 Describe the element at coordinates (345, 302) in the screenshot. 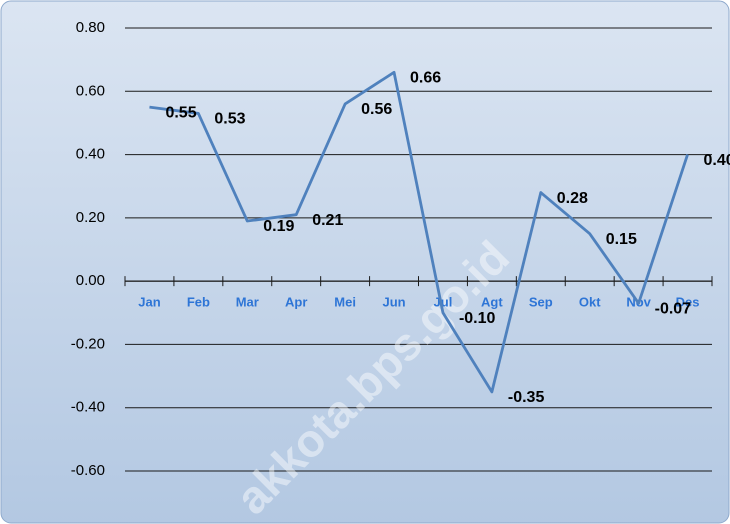

I see `x-tick-label: Mei` at that location.